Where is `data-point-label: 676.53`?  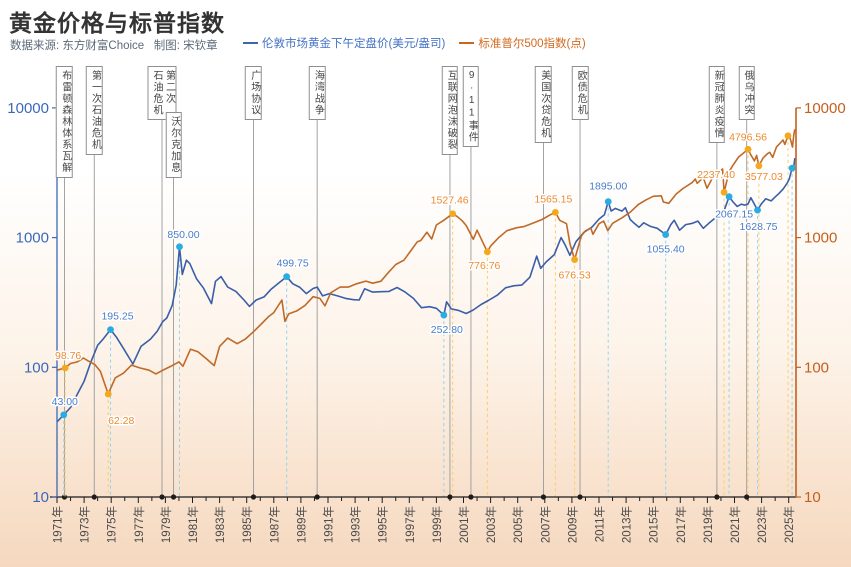
data-point-label: 676.53 is located at coordinates (575, 276).